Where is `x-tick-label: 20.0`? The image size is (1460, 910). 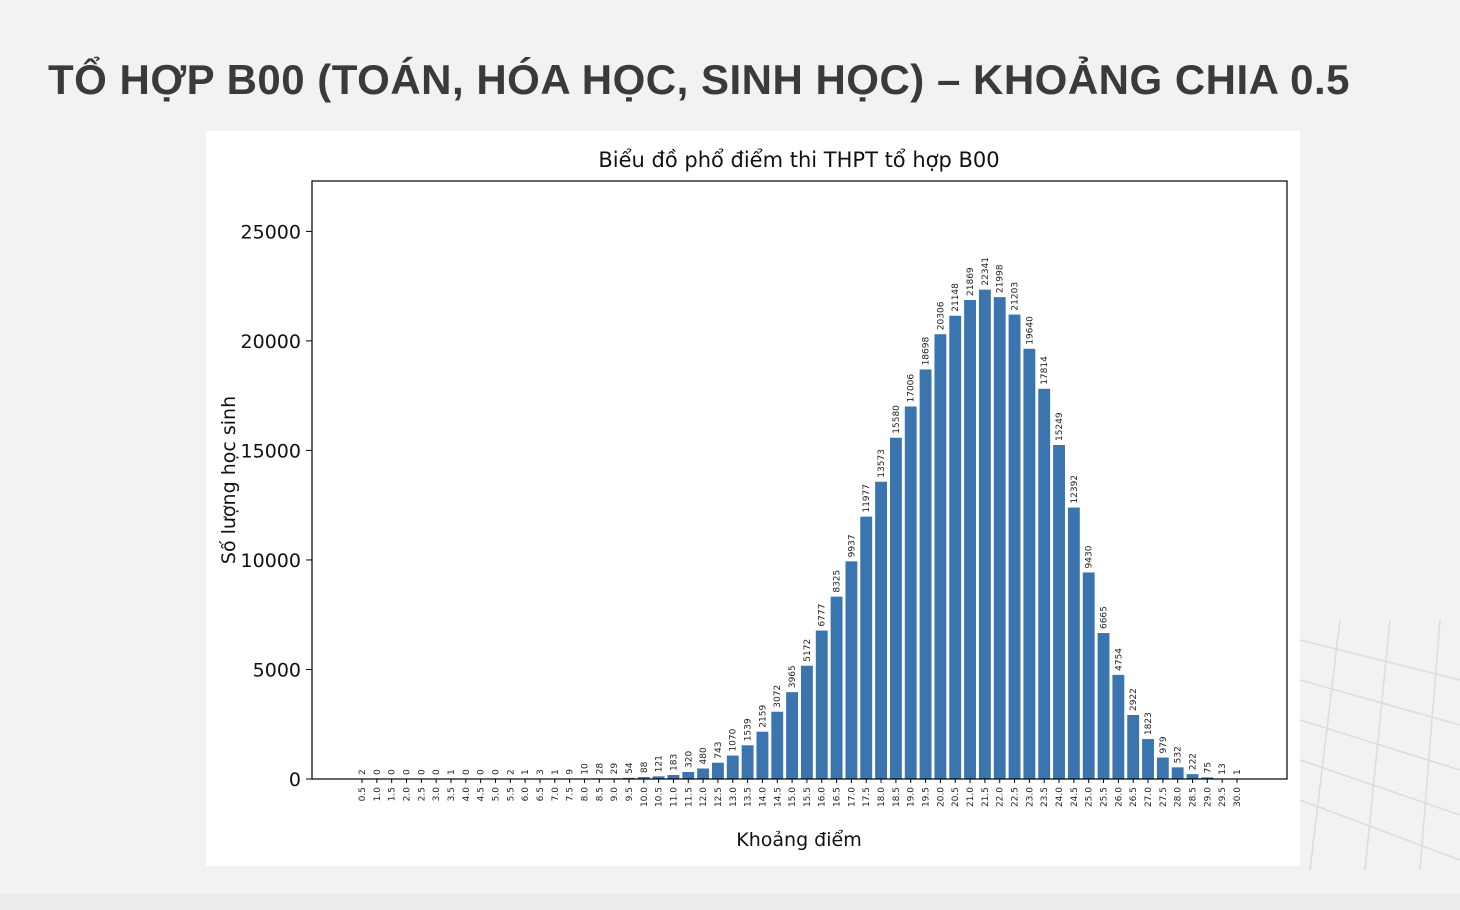
x-tick-label: 20.0 is located at coordinates (941, 797).